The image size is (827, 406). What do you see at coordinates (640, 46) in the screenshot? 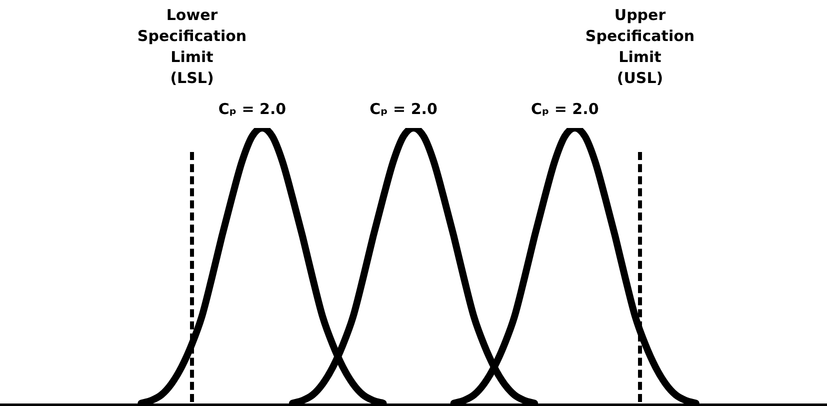
I see `text: Upper Specification Limit (USL)` at bounding box center [640, 46].